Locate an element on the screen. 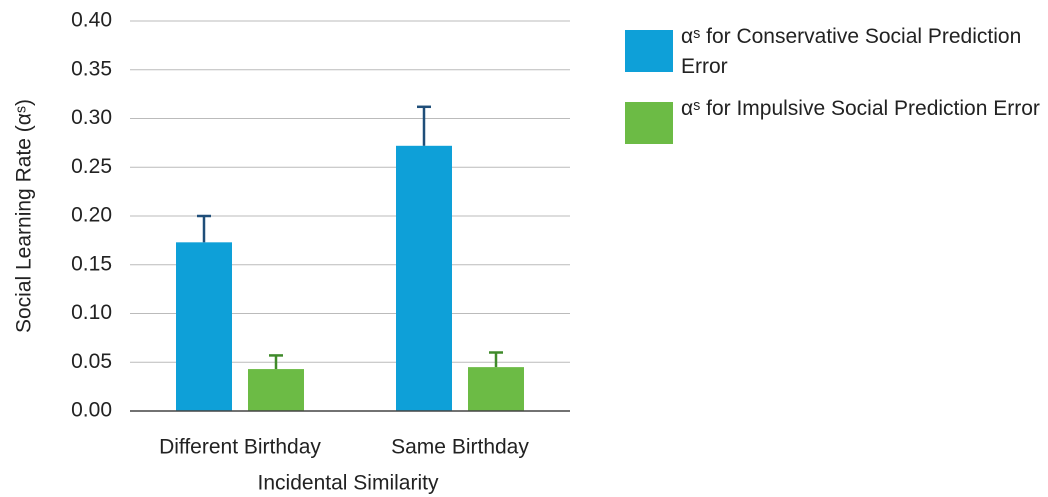  y-tick-label: 0.10 is located at coordinates (91, 312).